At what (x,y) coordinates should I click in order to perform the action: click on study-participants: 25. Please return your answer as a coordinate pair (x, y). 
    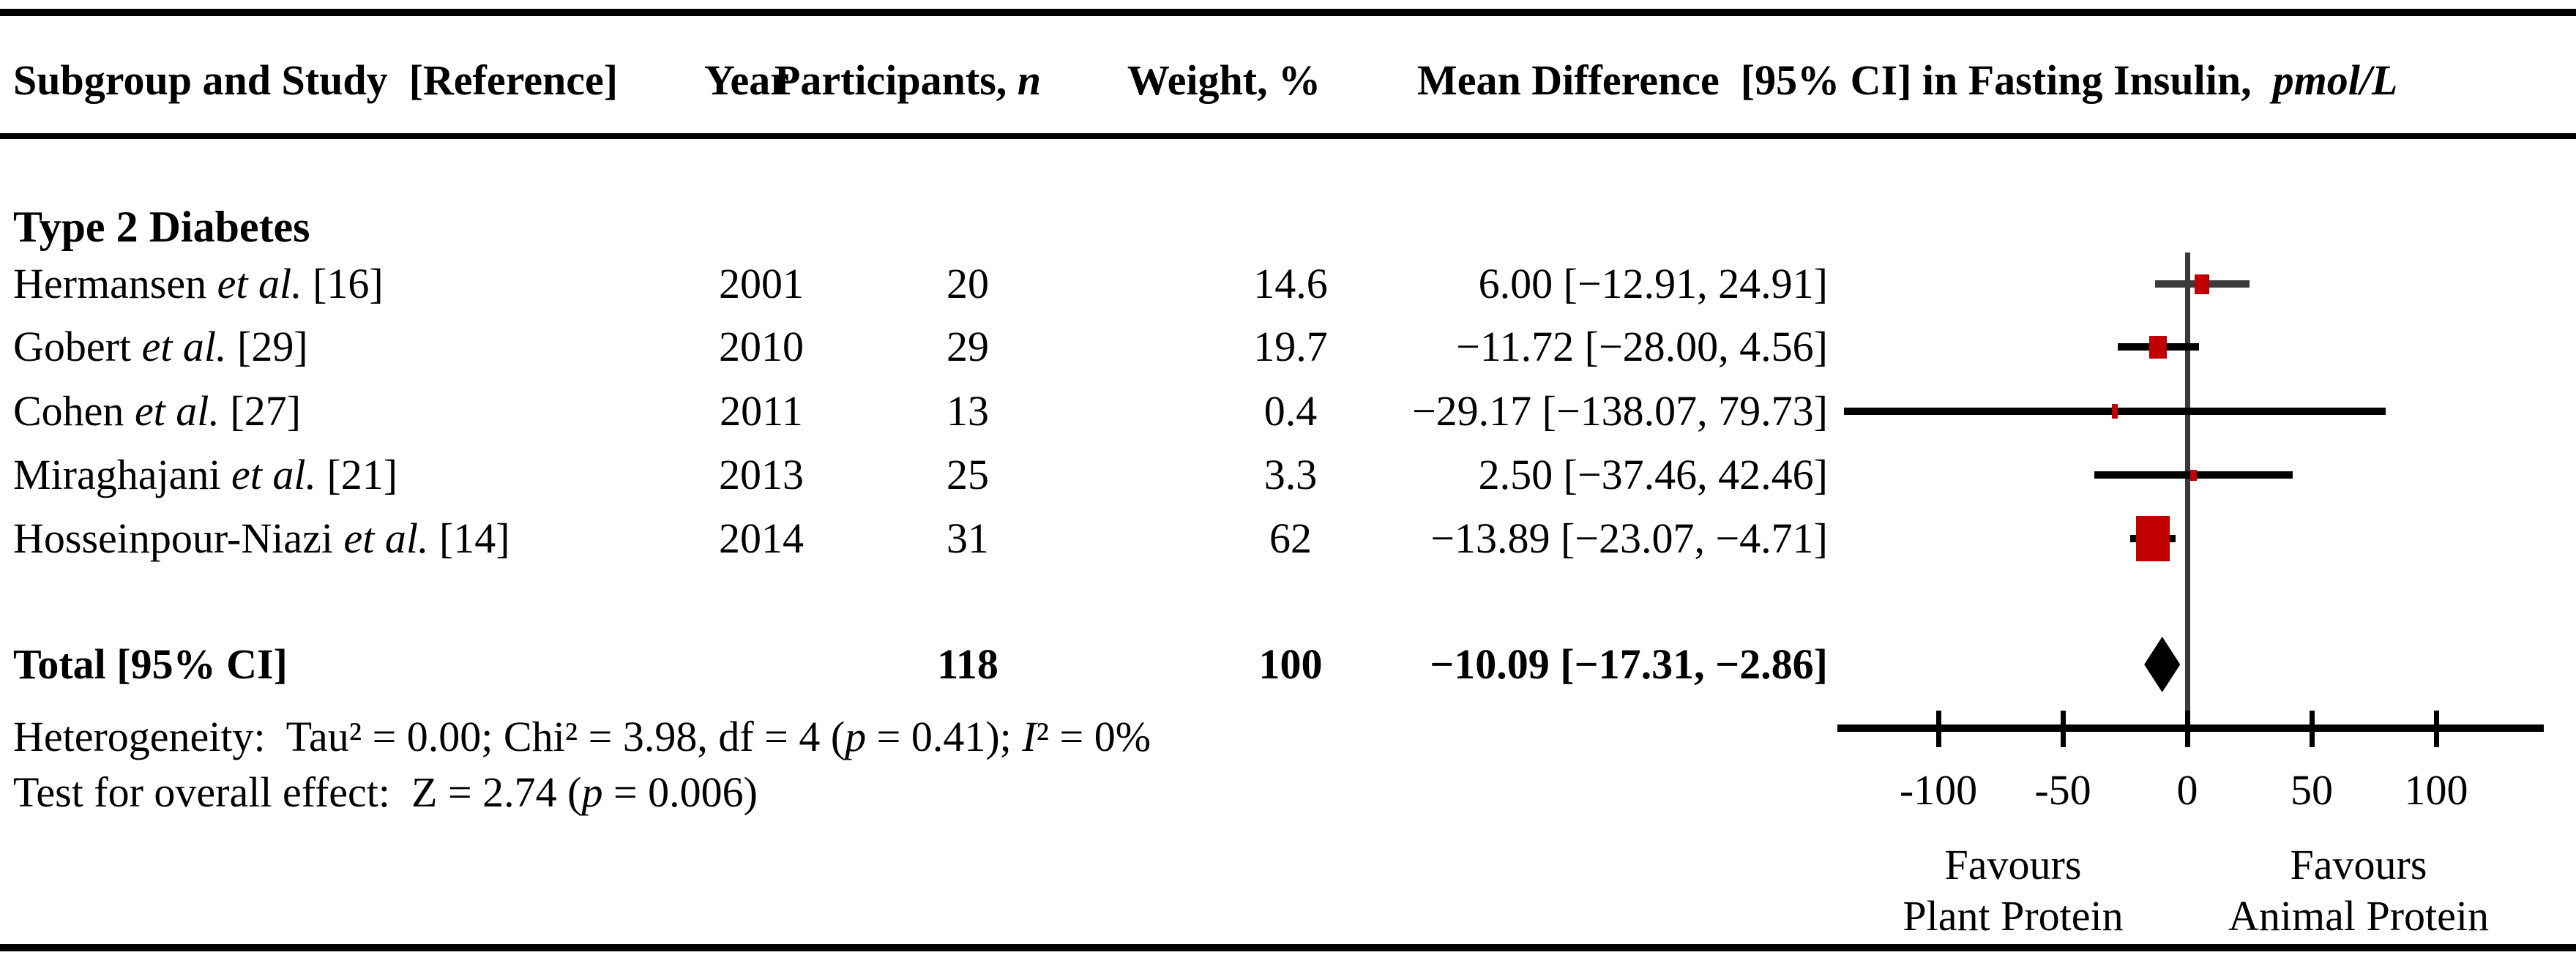
    Looking at the image, I should click on (968, 474).